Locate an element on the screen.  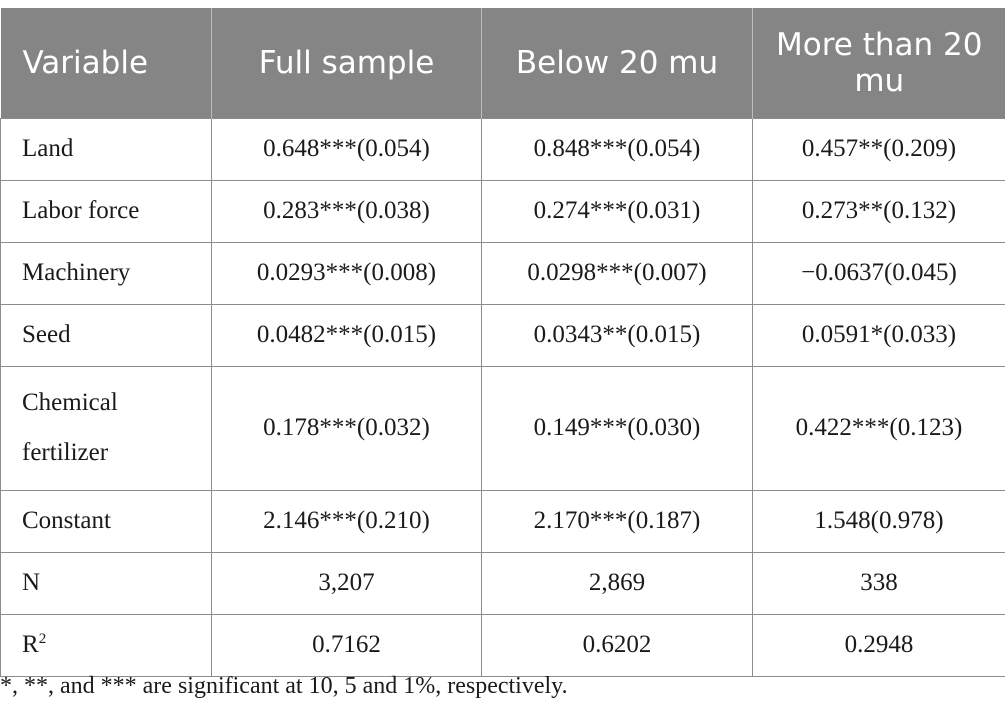
r-squared-superscript: 2 is located at coordinates (42, 639).